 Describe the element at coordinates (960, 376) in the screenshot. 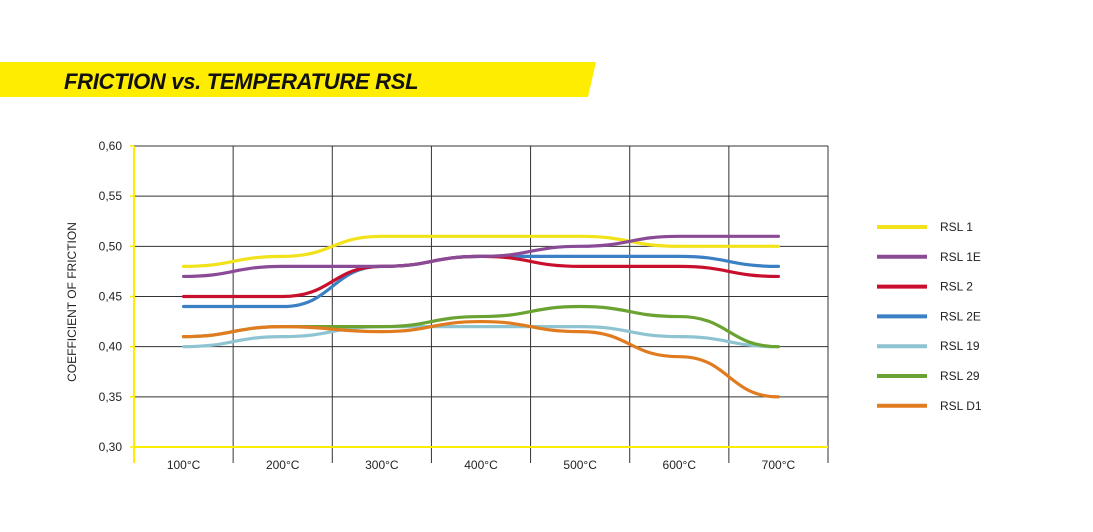

I see `legend-label-rsl-29: RSL 29` at that location.